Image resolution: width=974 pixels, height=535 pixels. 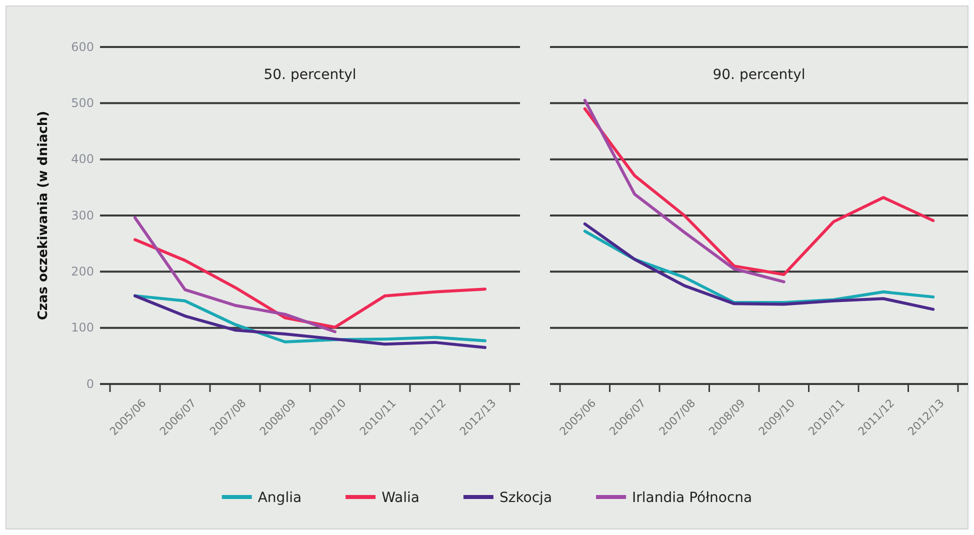 I want to click on y-axis-title: Czas oczekiwania (w dniach), so click(x=43, y=215).